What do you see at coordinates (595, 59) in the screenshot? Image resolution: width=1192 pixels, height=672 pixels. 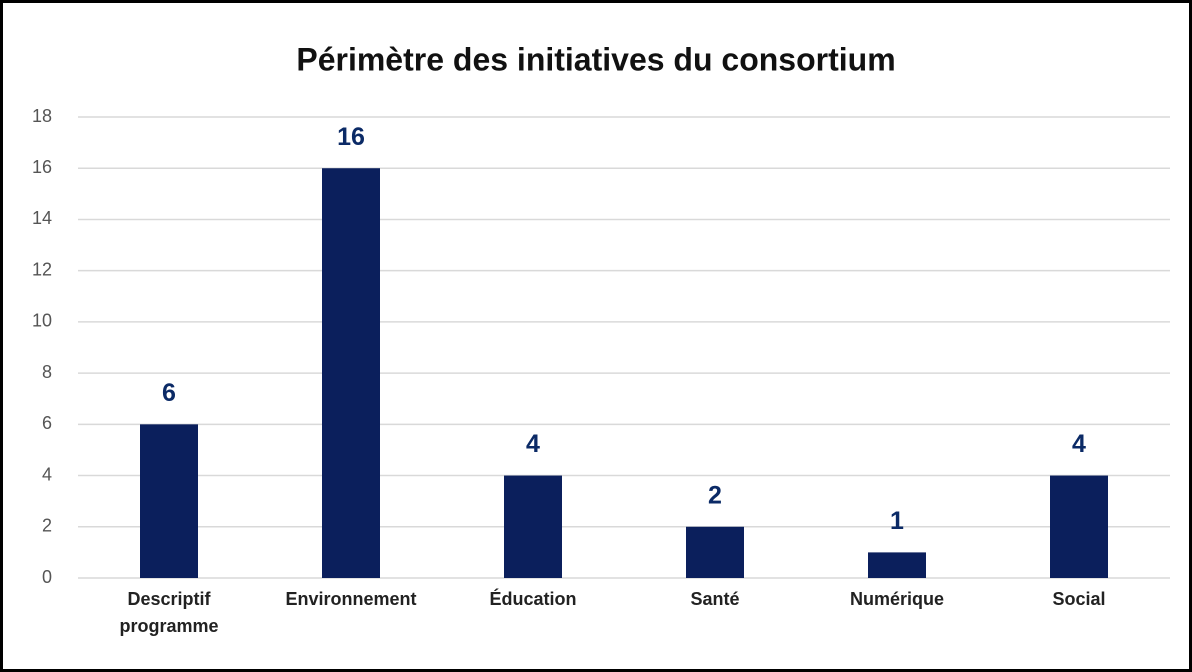 I see `chart-title: Périmètre des initiatives du consortium` at bounding box center [595, 59].